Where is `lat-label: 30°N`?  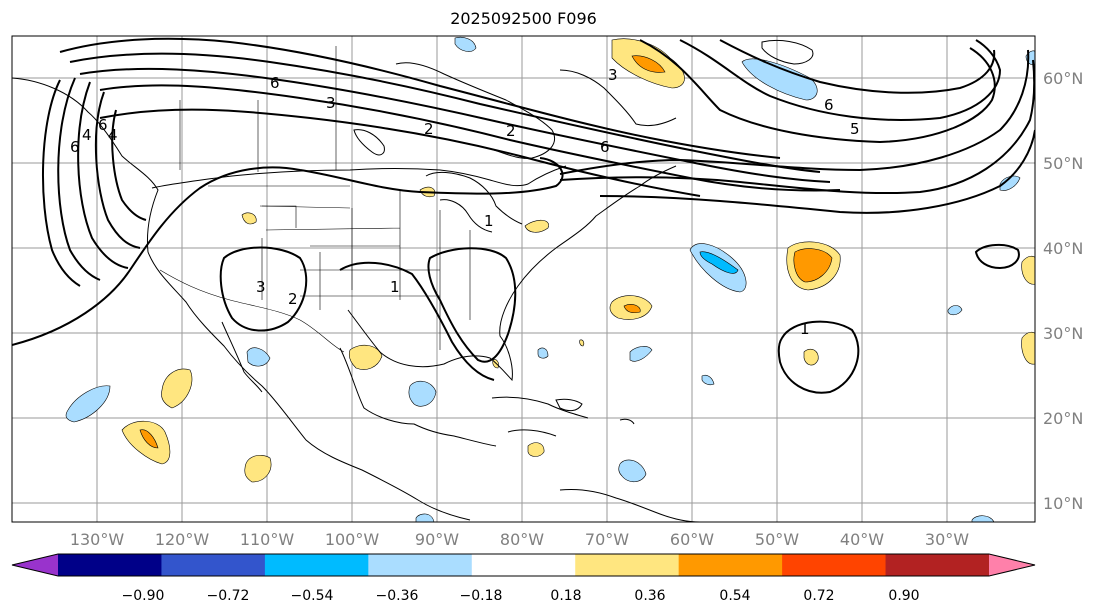
lat-label: 30°N is located at coordinates (1063, 333).